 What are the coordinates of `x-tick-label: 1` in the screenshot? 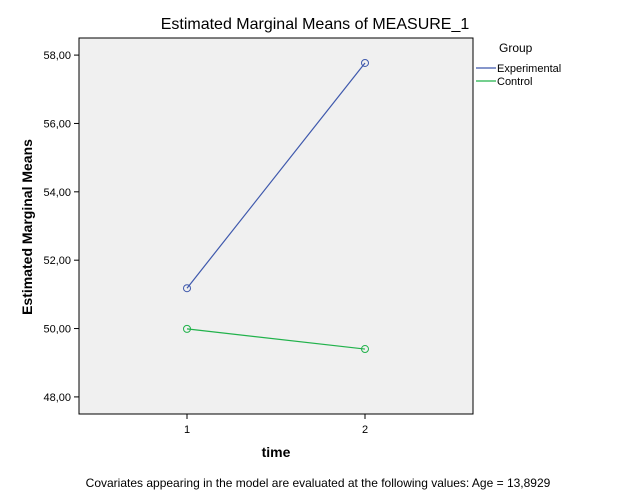 It's located at (187, 430).